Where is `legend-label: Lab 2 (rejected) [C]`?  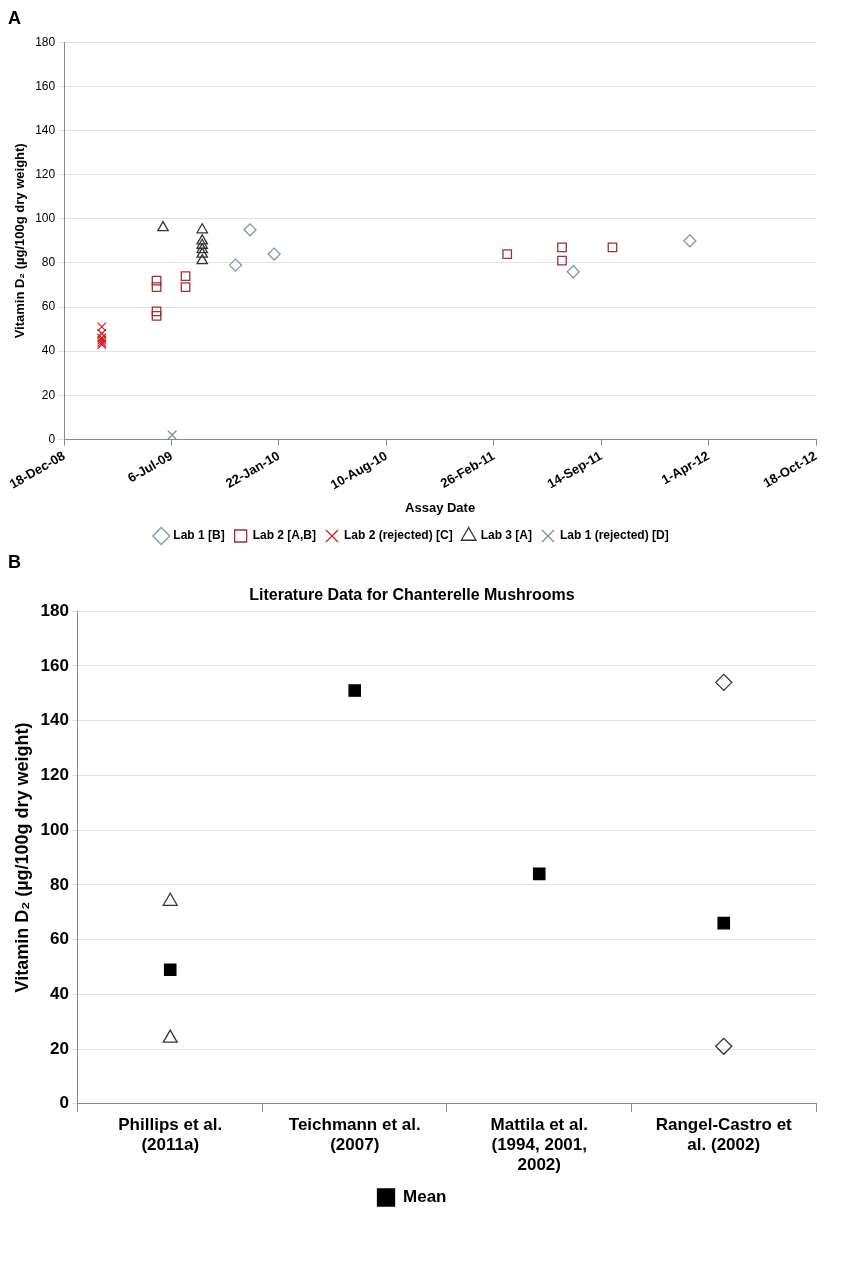
legend-label: Lab 2 (rejected) [C] is located at coordinates (398, 535).